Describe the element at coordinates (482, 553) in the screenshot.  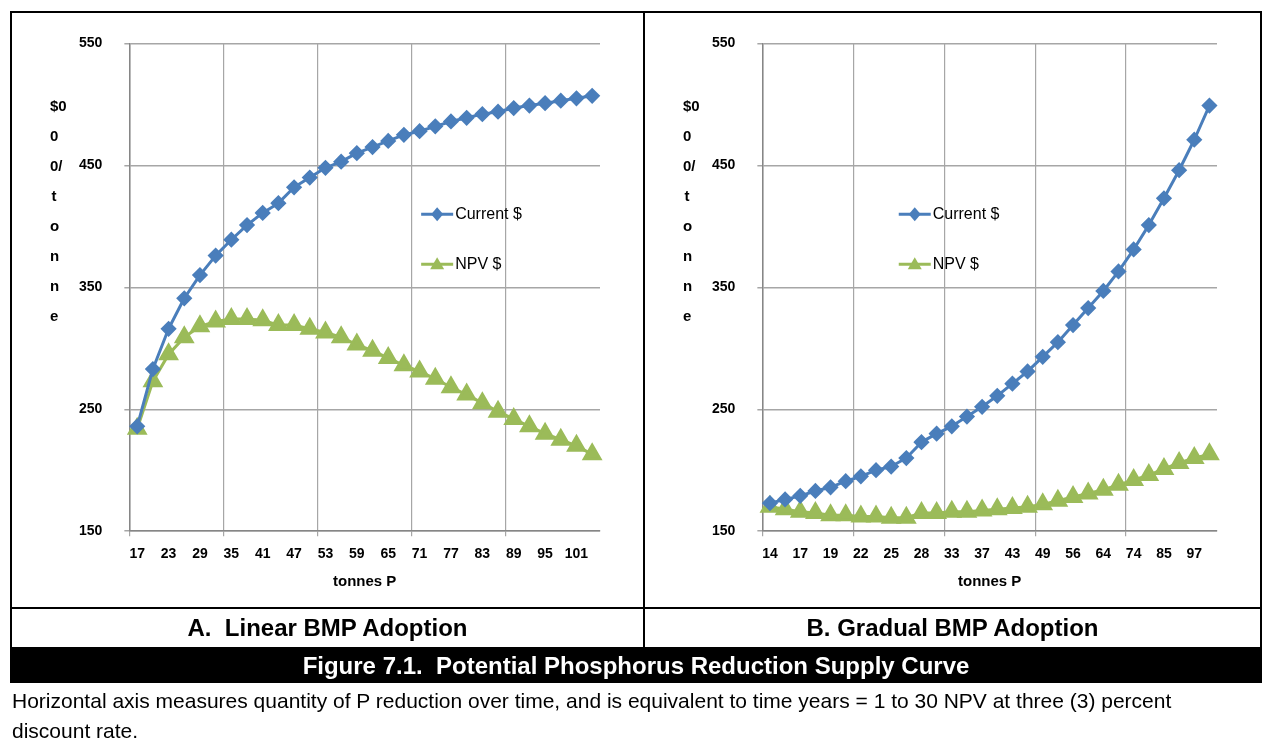
I see `x-tick-label: 83` at that location.